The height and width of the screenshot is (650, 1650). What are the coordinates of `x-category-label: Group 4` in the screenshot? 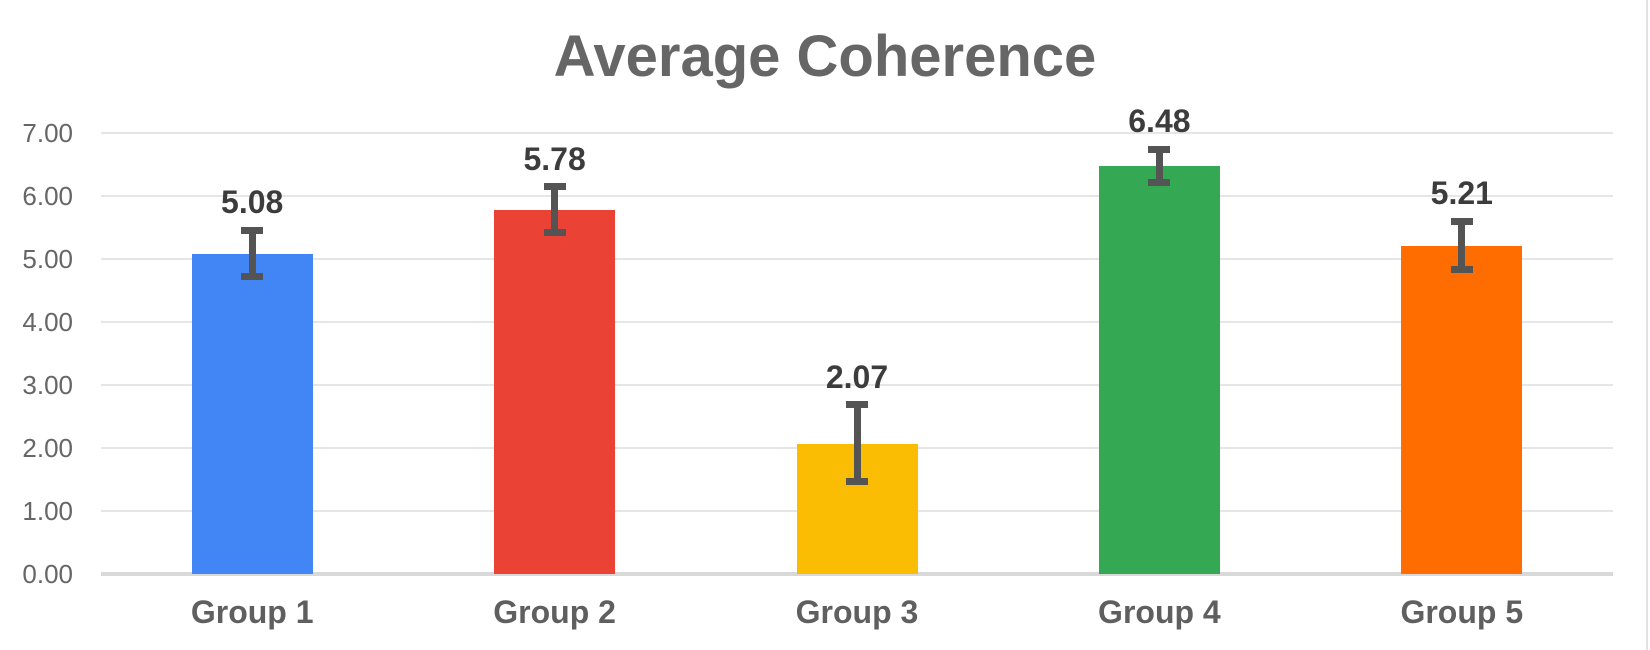 It's located at (1159, 612).